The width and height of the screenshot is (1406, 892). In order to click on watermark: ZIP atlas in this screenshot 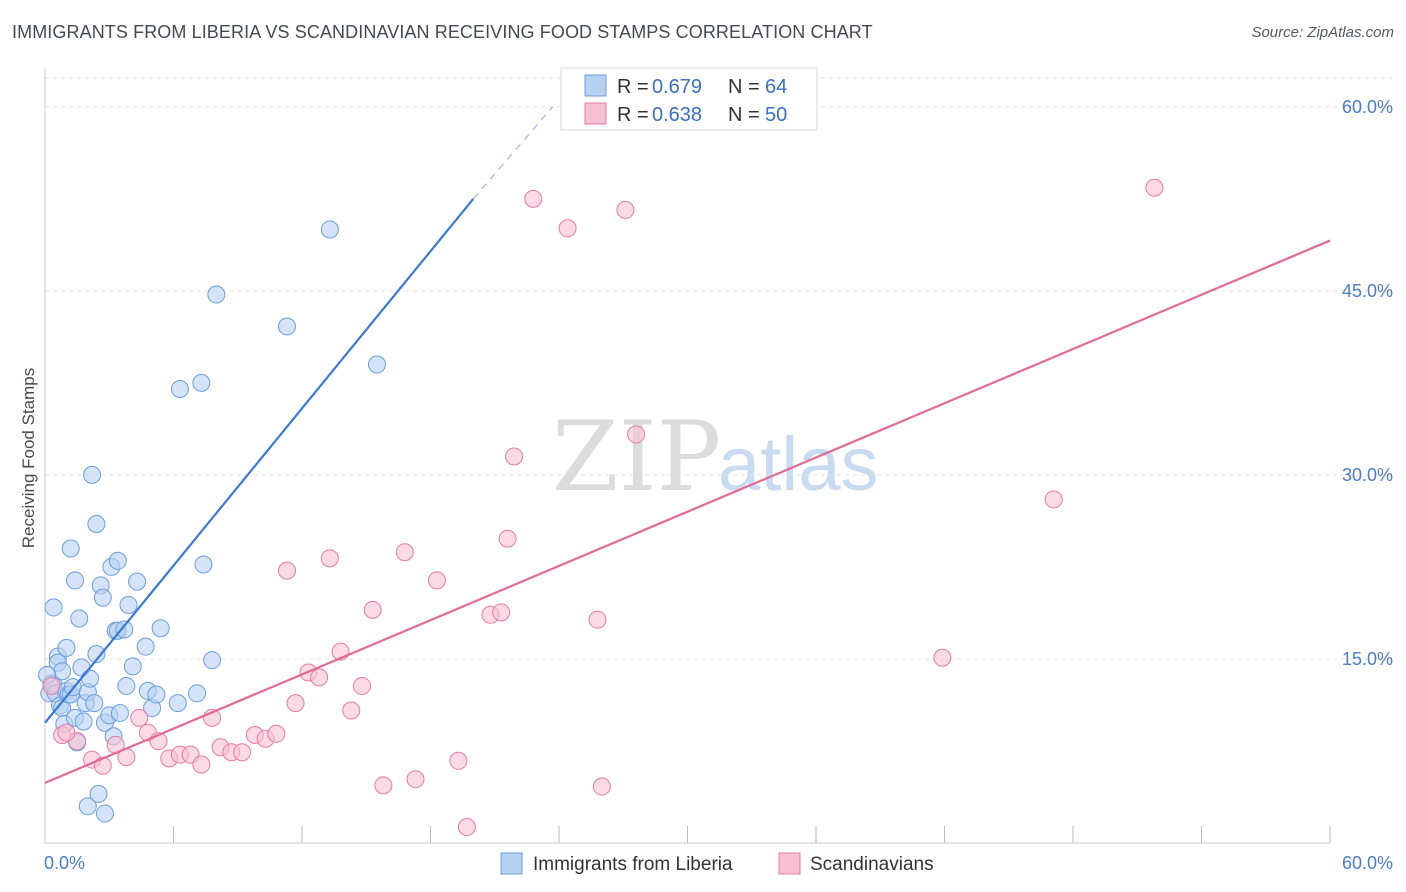, I will do `click(715, 457)`.